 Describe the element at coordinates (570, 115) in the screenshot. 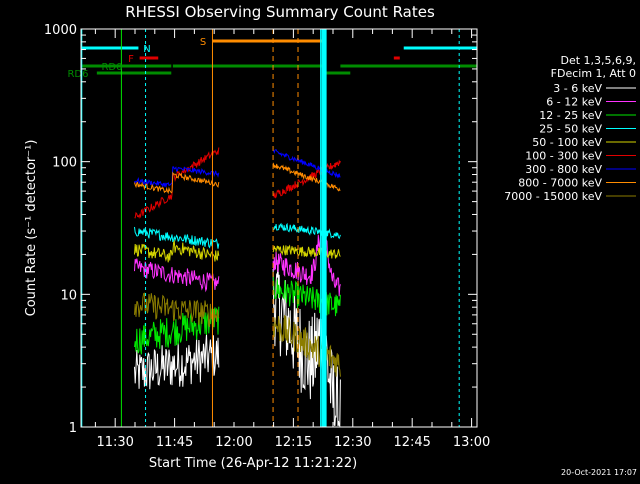

I see `legend-label: 12 - 25 keV` at that location.